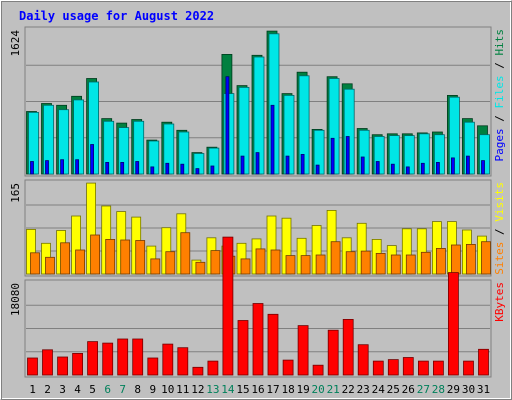 The height and width of the screenshot is (400, 512). I want to click on x-tick-label-13: 13, so click(212, 389).